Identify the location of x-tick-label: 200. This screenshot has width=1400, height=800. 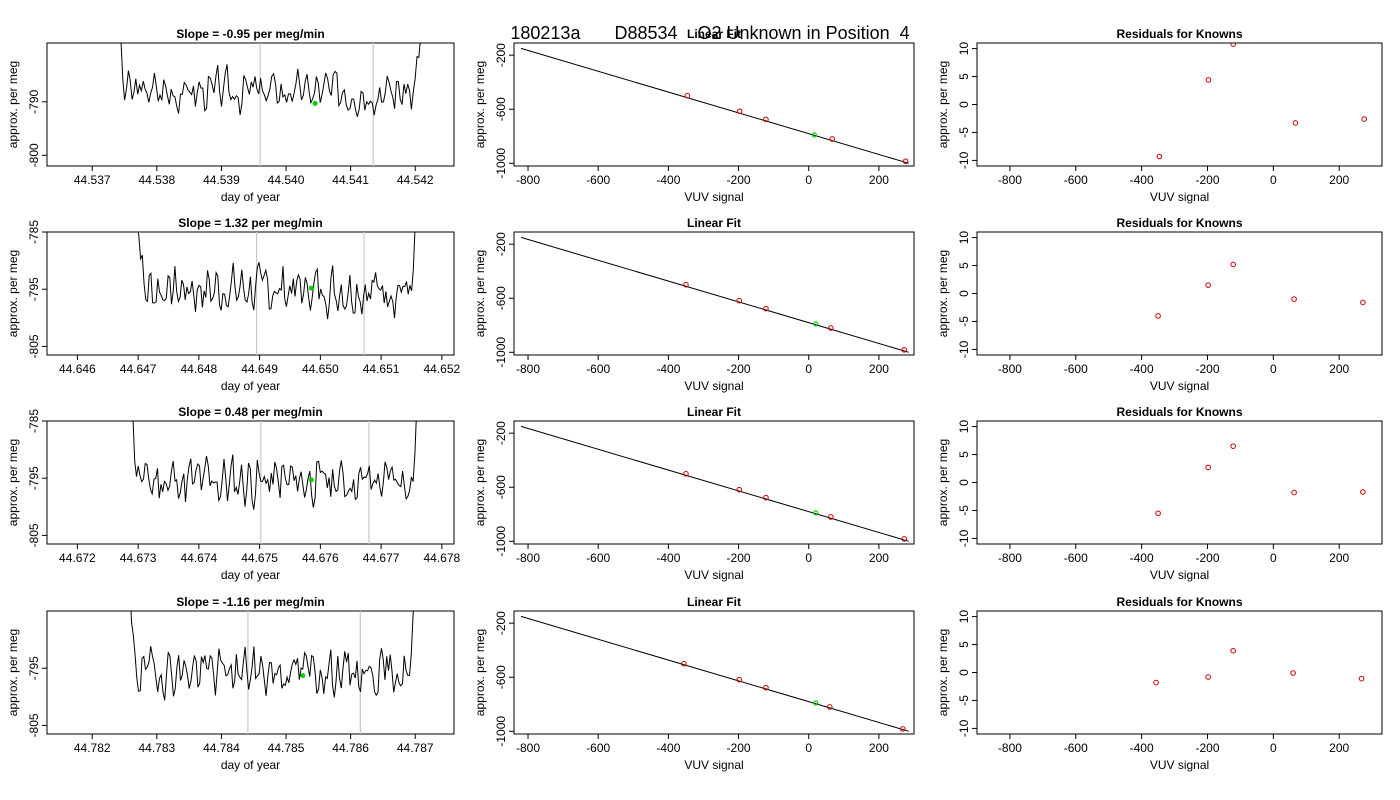
(879, 558).